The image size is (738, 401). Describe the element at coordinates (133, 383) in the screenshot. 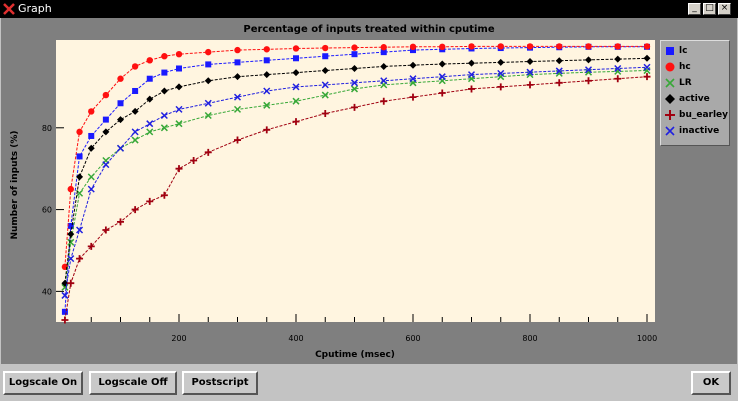

I see `logscale-off-button: Logscale Off` at that location.